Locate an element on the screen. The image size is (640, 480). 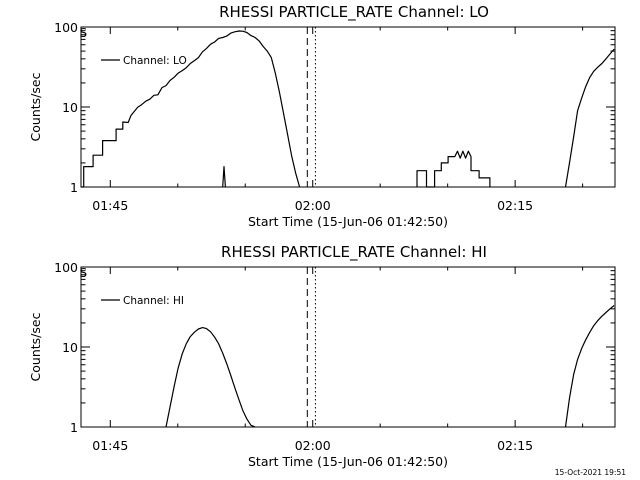
footer-timestamp: 15-Oct-2021 19:51 is located at coordinates (590, 472).